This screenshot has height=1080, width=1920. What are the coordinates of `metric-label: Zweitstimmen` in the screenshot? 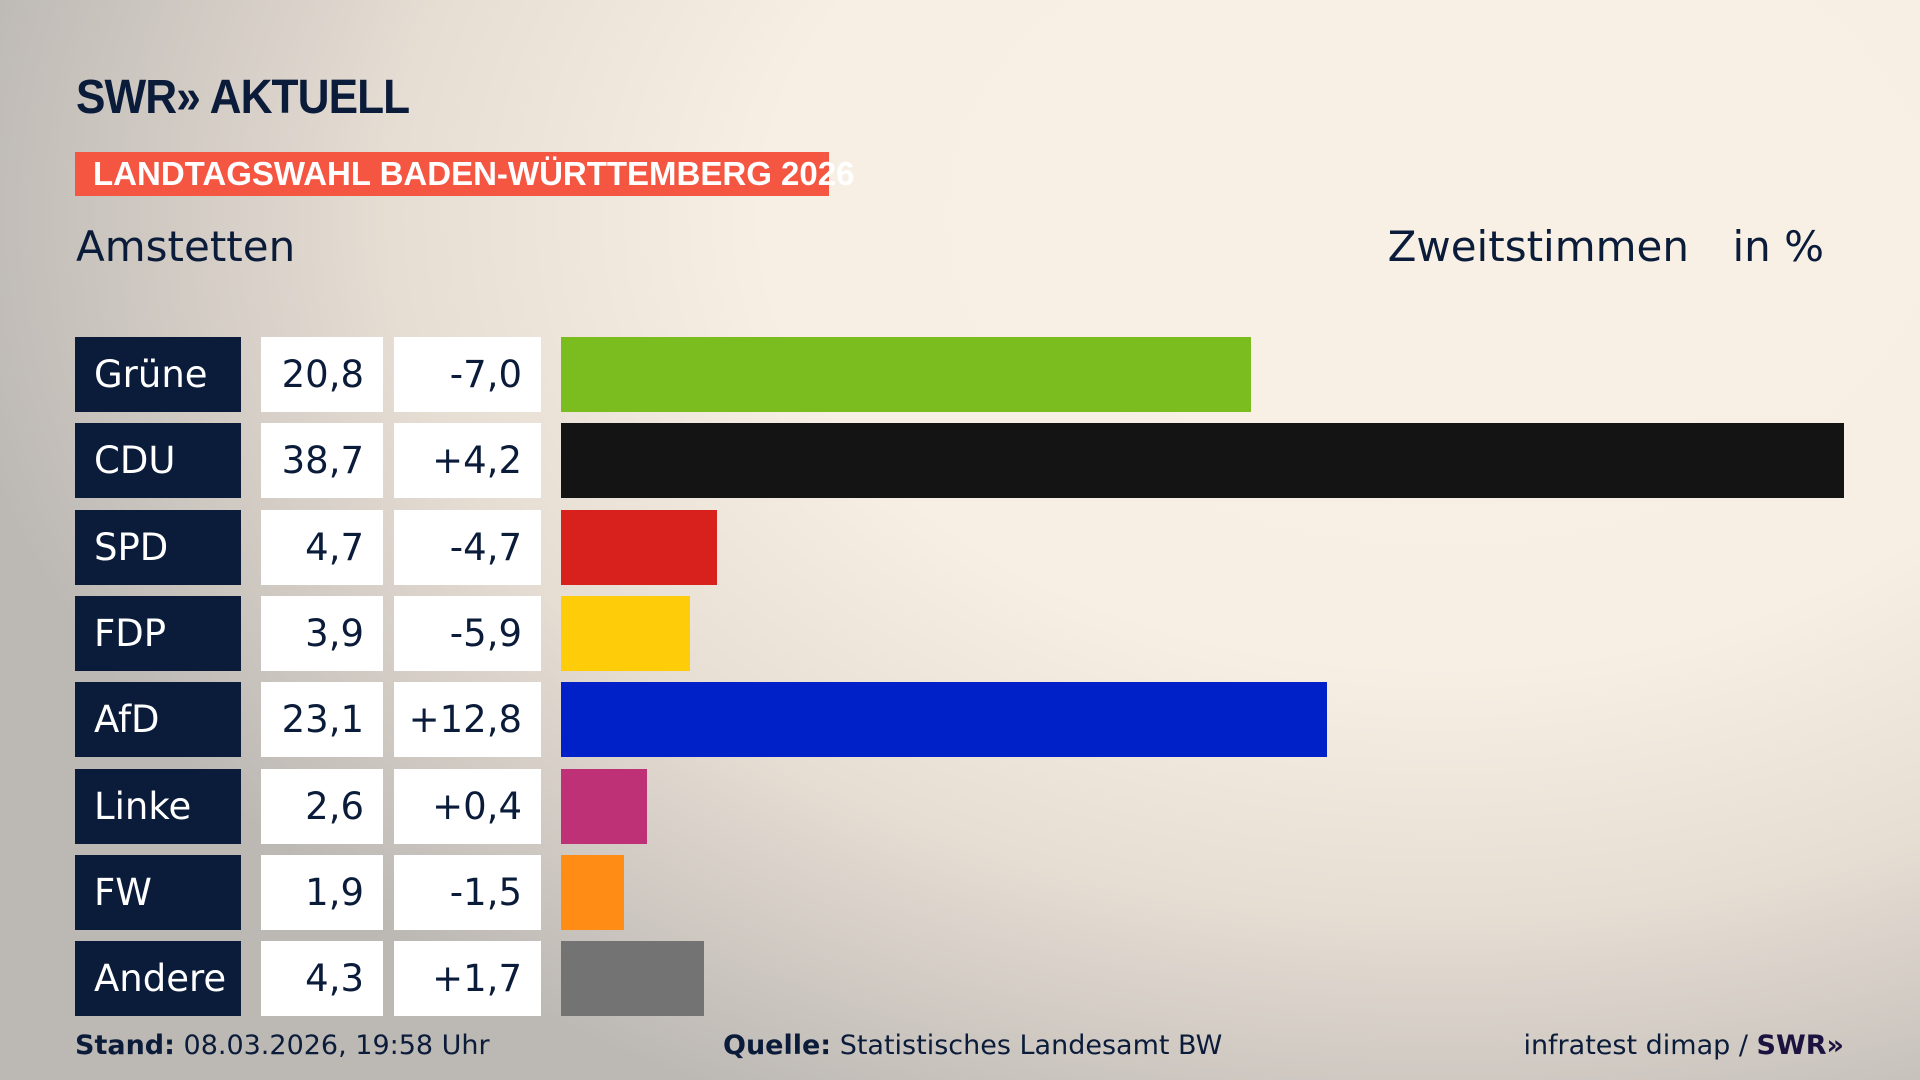 It's located at (1538, 246).